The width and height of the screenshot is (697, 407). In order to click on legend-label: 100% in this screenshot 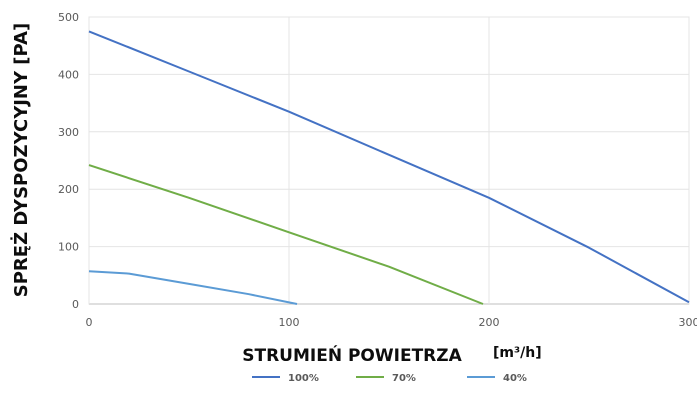, I will do `click(303, 378)`.